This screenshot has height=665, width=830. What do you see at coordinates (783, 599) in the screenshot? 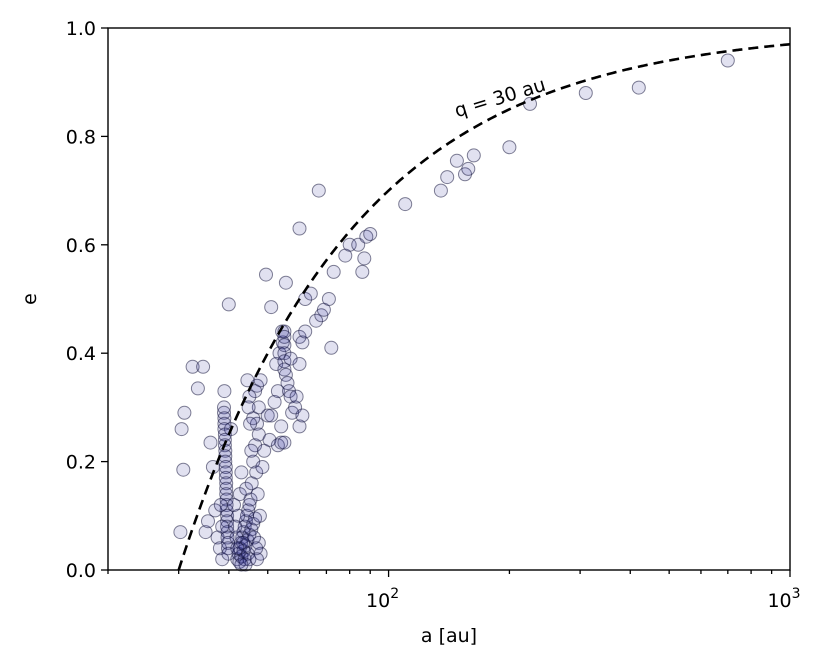
I see `x-tick-label: 10³` at bounding box center [783, 599].